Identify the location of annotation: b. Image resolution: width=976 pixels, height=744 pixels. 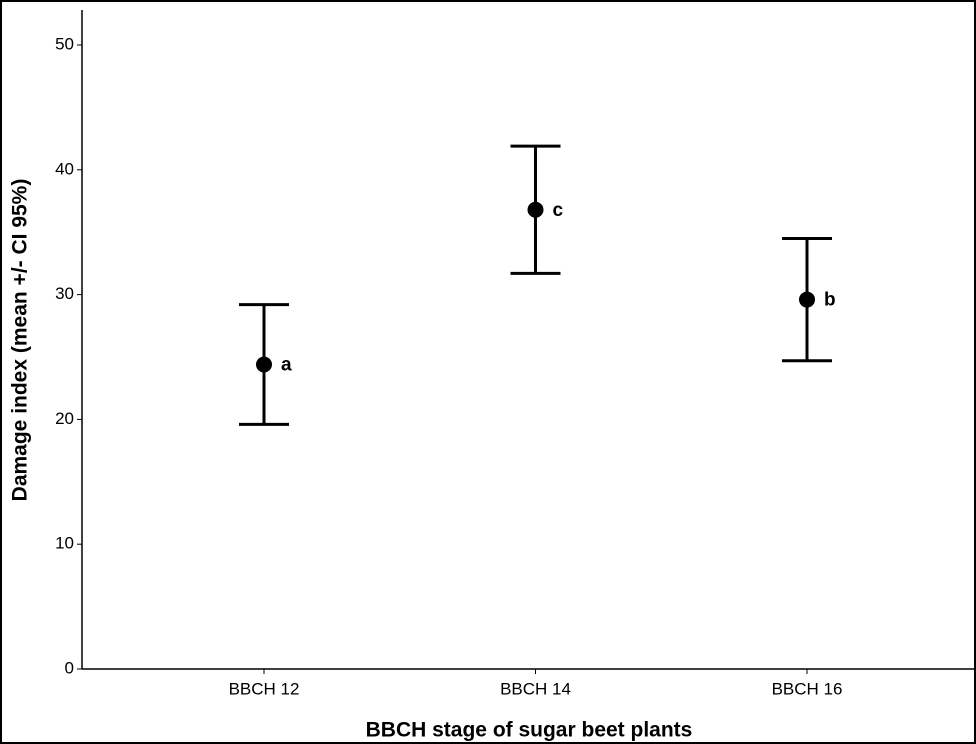
(830, 300).